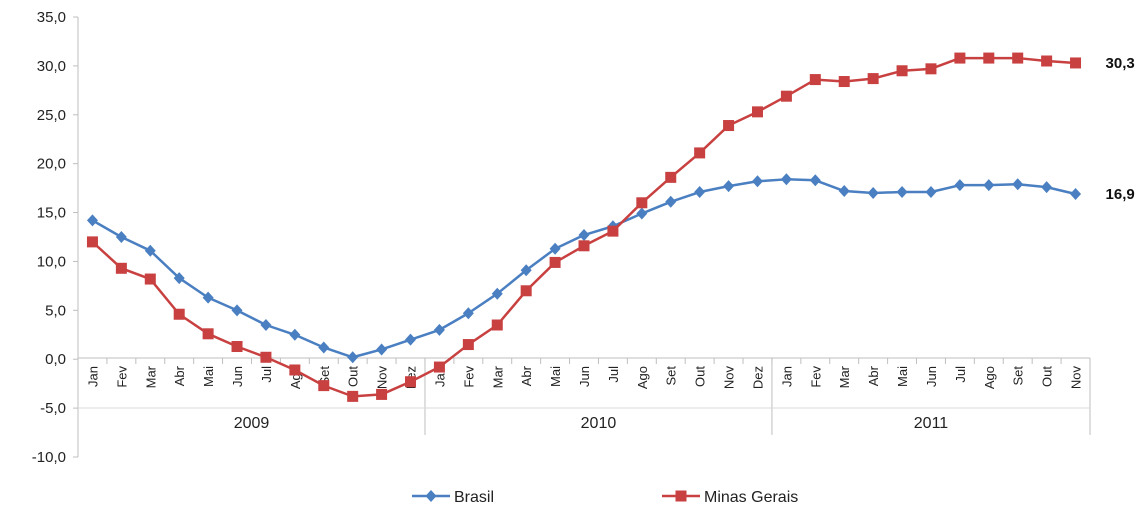  What do you see at coordinates (49, 457) in the screenshot?
I see `y-tick-label: -10,0` at bounding box center [49, 457].